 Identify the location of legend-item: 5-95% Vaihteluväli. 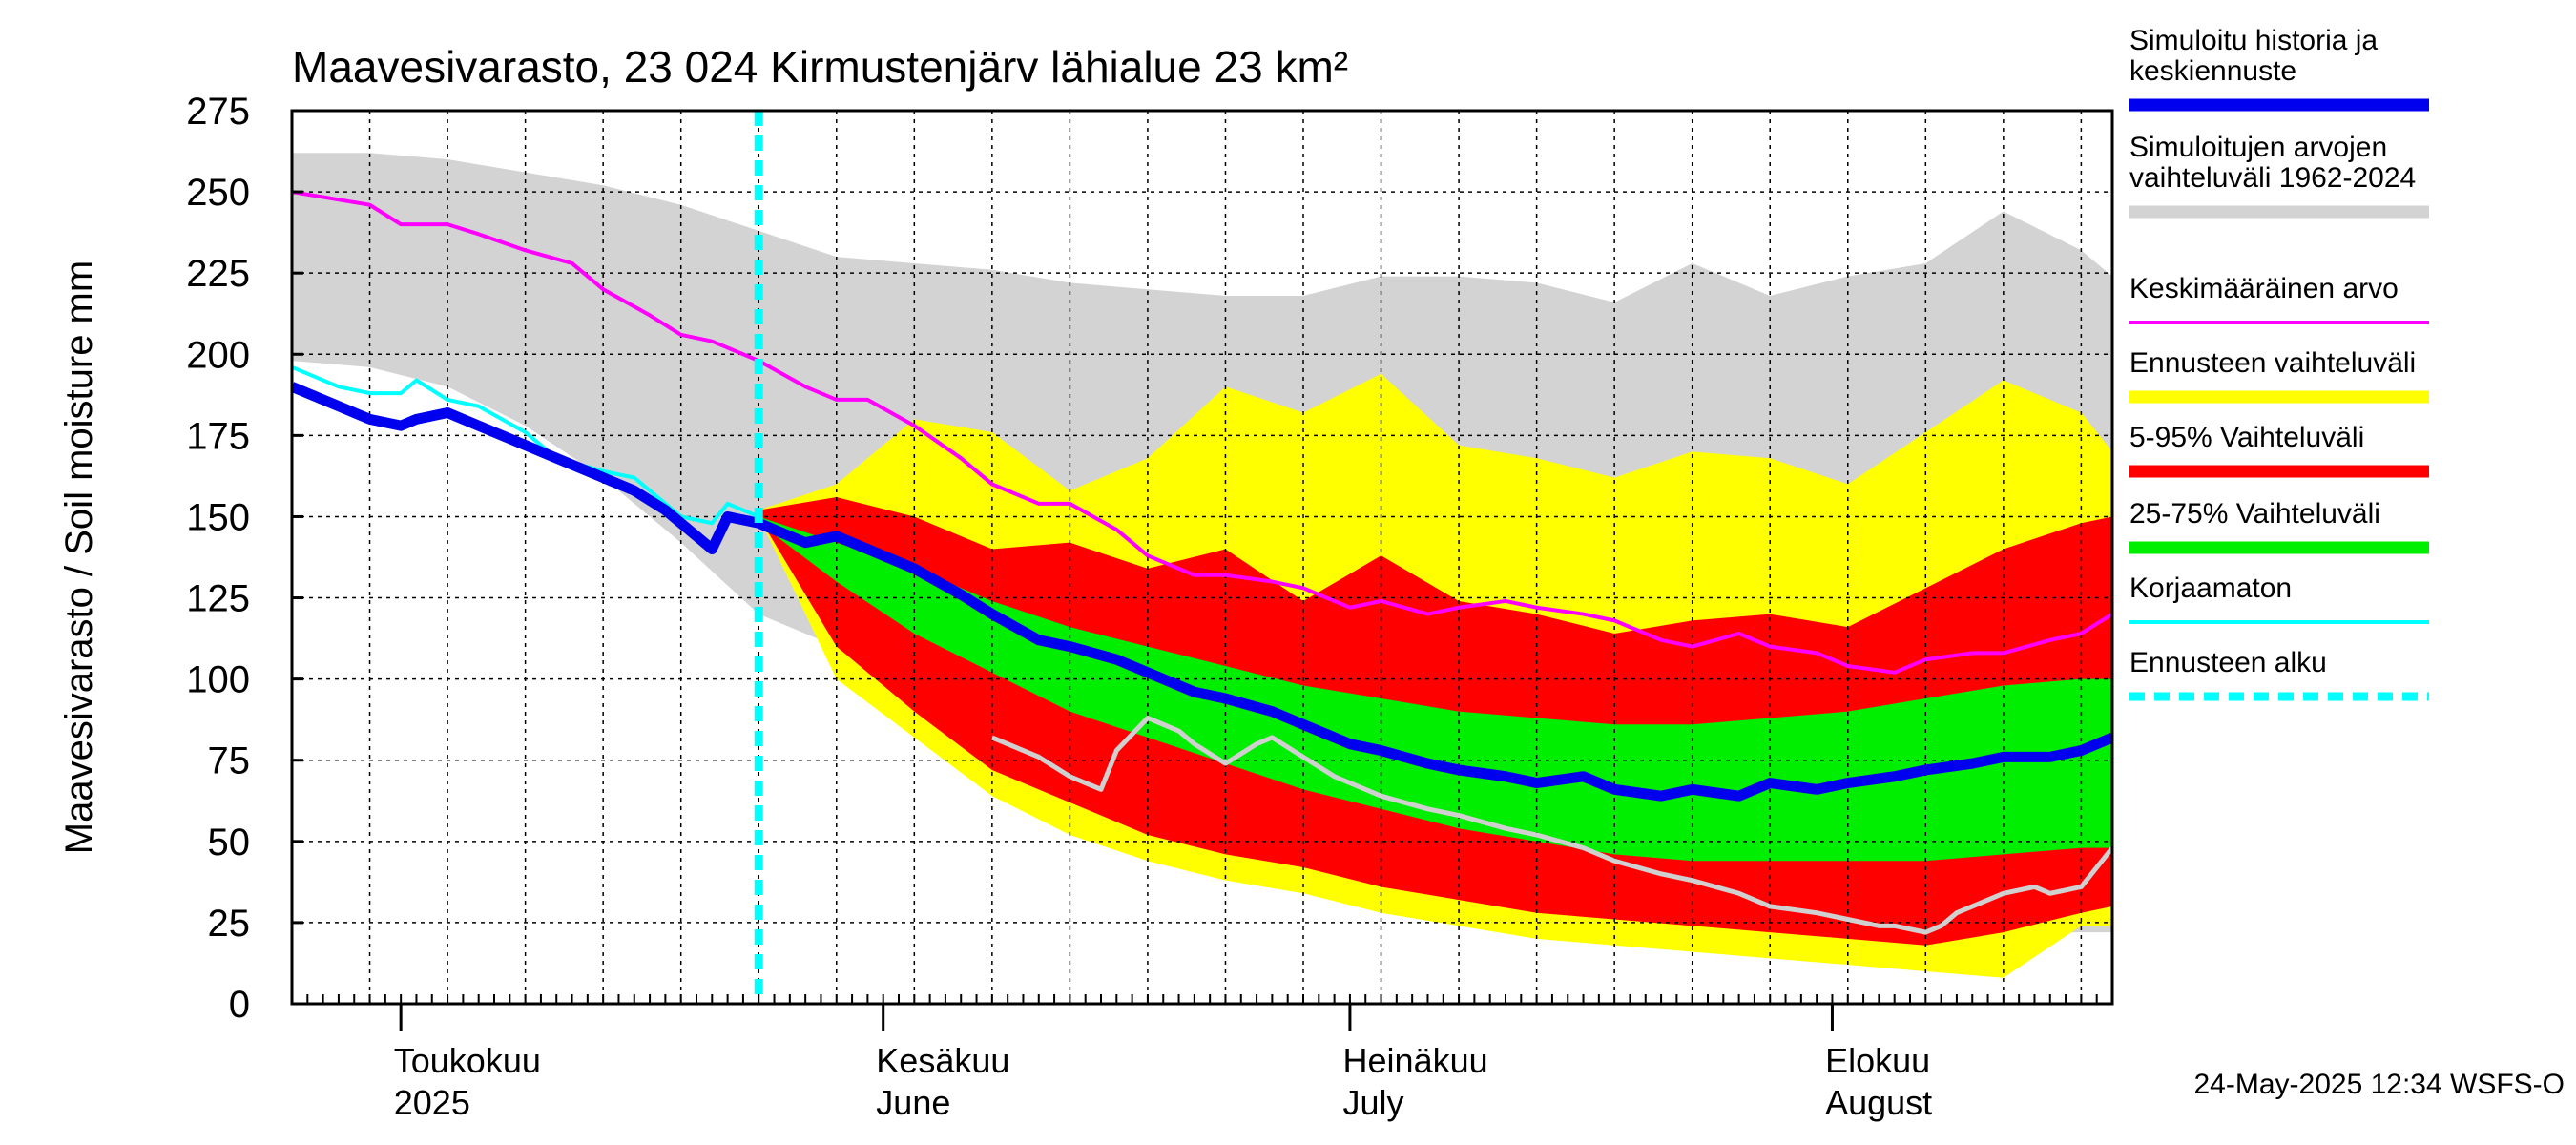
(2279, 450).